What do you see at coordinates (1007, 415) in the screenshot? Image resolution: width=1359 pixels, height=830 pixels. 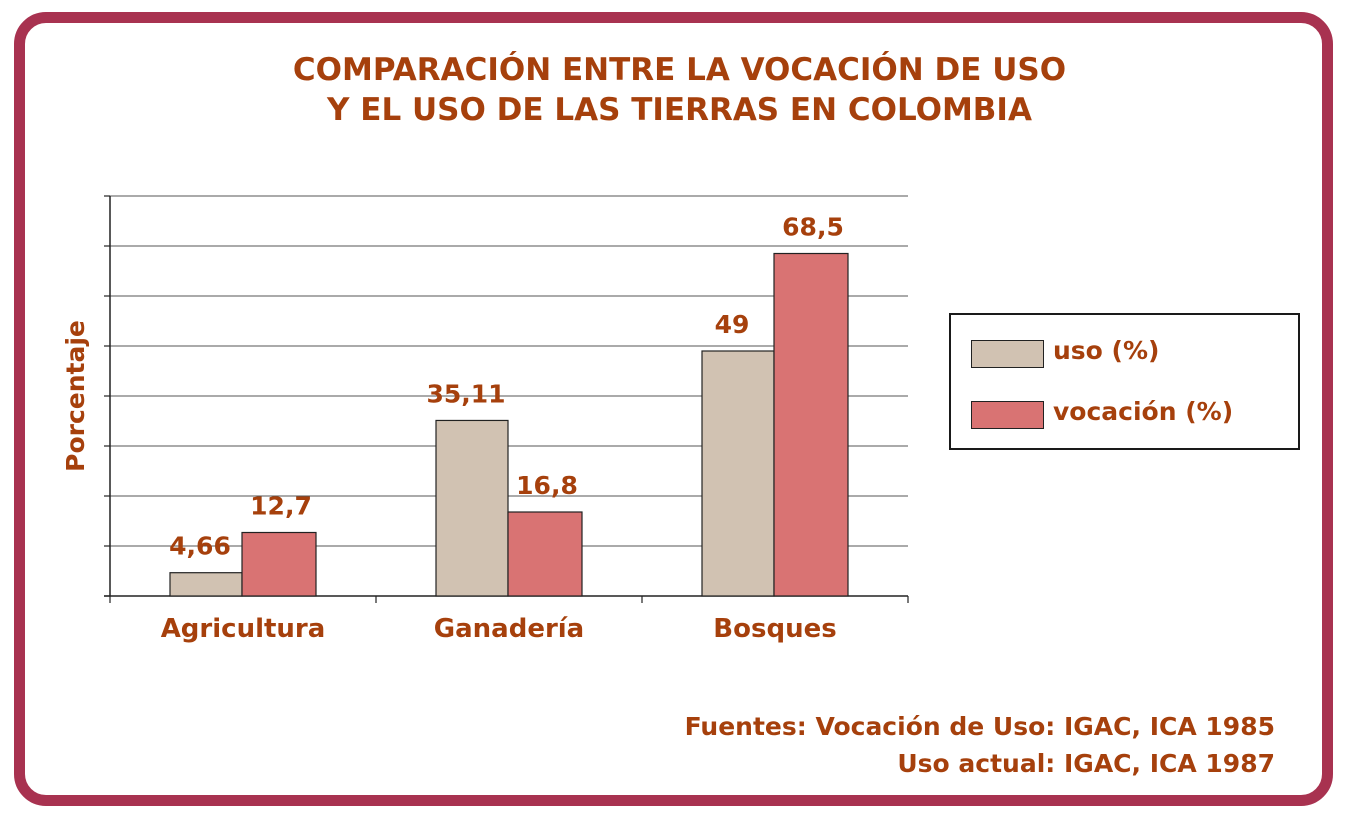 I see `legend-swatch-vocacion` at bounding box center [1007, 415].